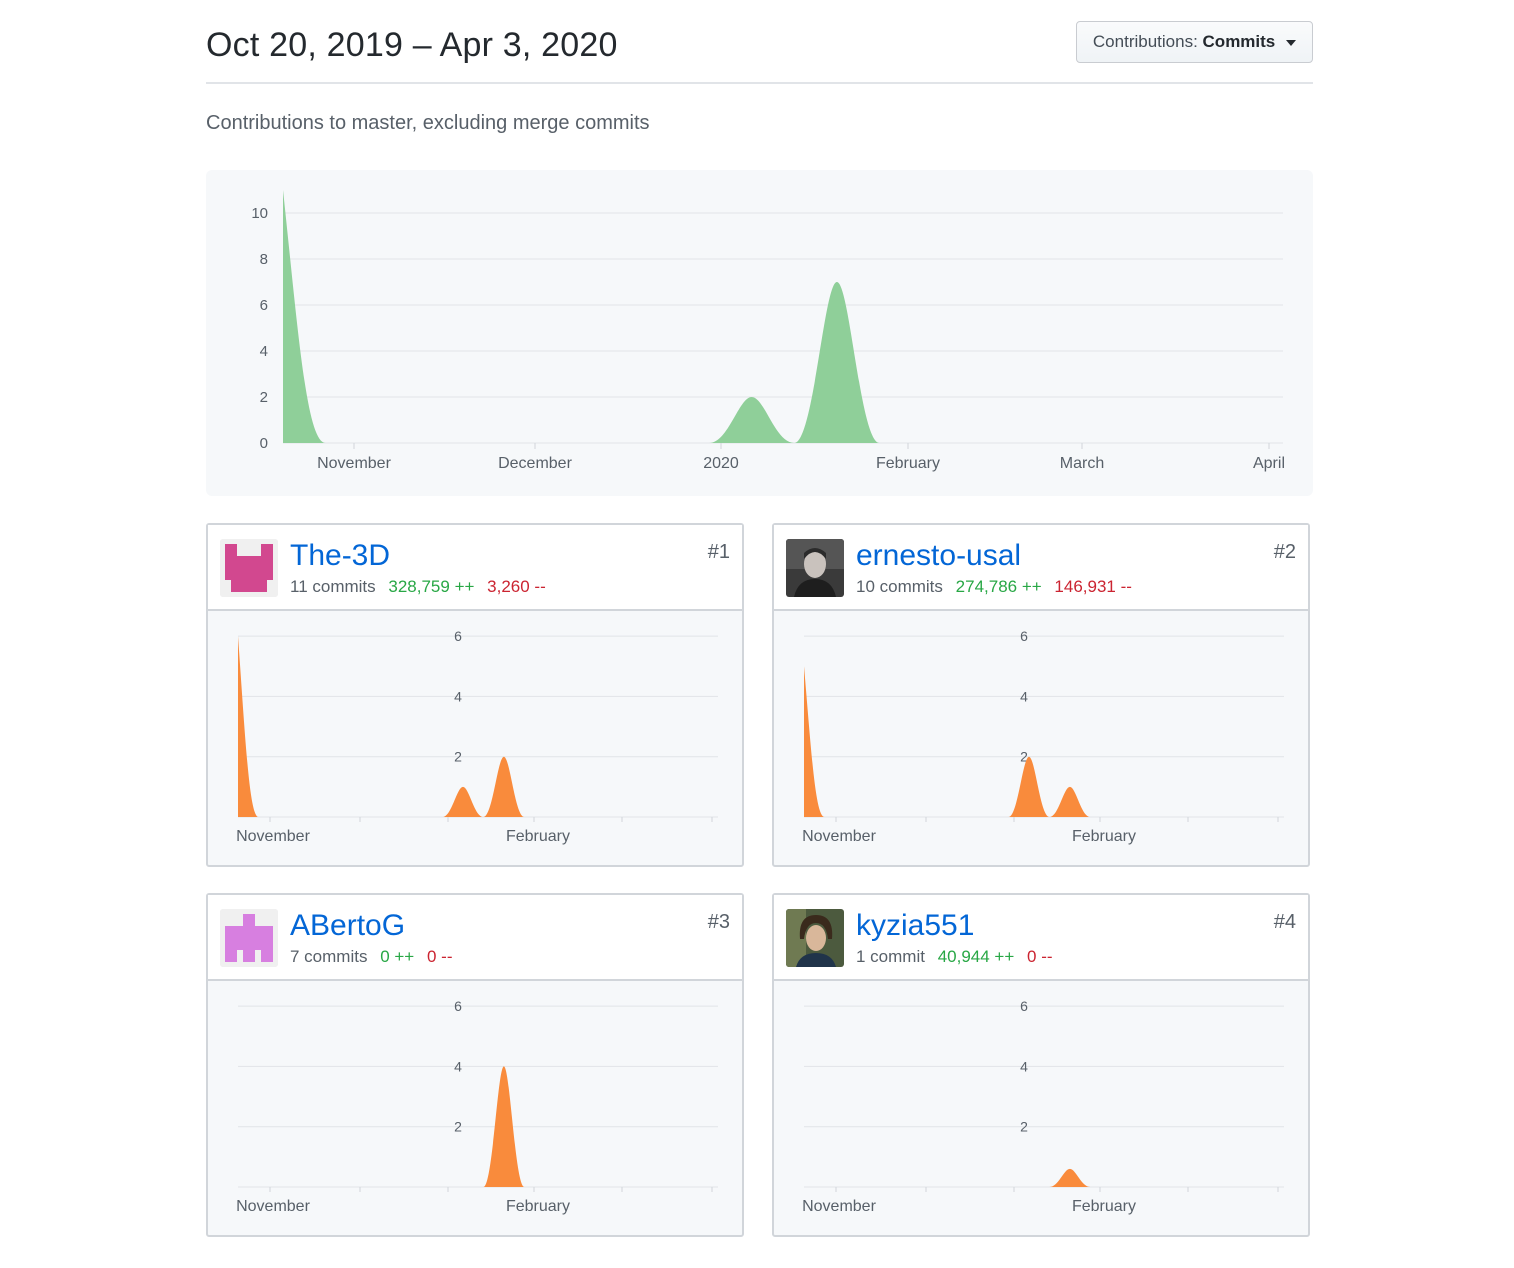 The height and width of the screenshot is (1268, 1514). What do you see at coordinates (412, 45) in the screenshot?
I see `page-title: Oct 20, 2019 – Apr 3, 2020` at bounding box center [412, 45].